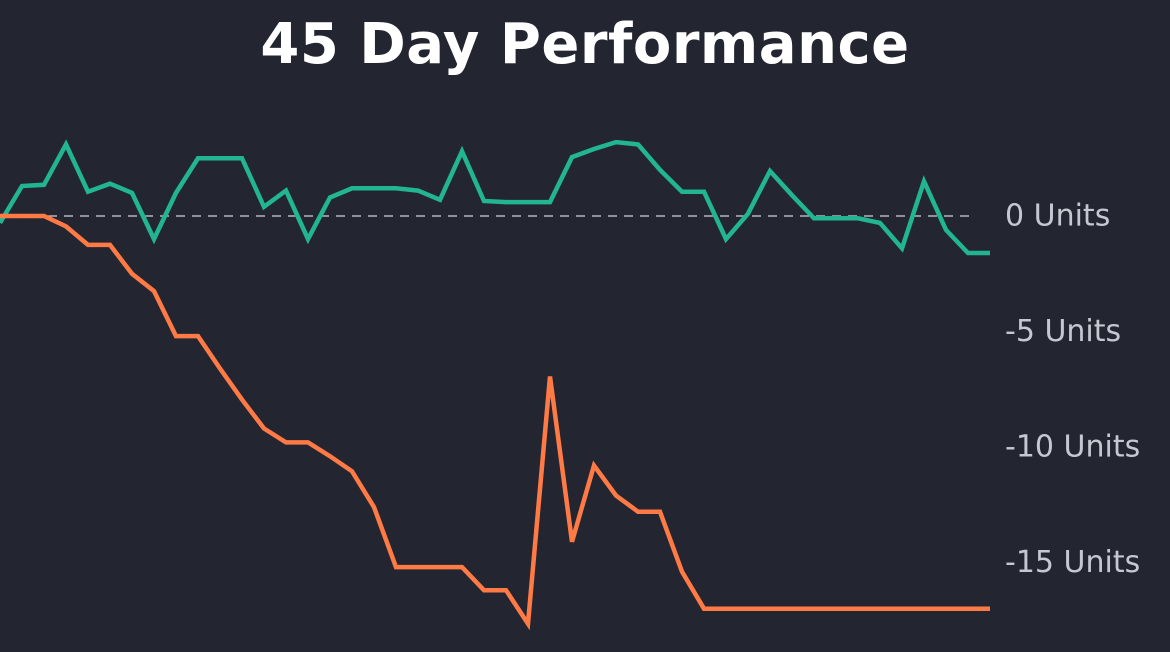 This screenshot has height=652, width=1170. I want to click on y-tick-label: 0 Units, so click(1057, 216).